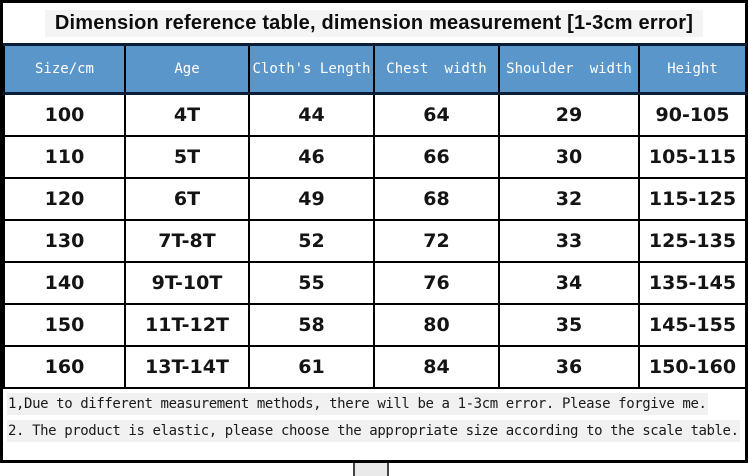 The width and height of the screenshot is (748, 476). Describe the element at coordinates (692, 199) in the screenshot. I see `table-cell: 115-125` at that location.